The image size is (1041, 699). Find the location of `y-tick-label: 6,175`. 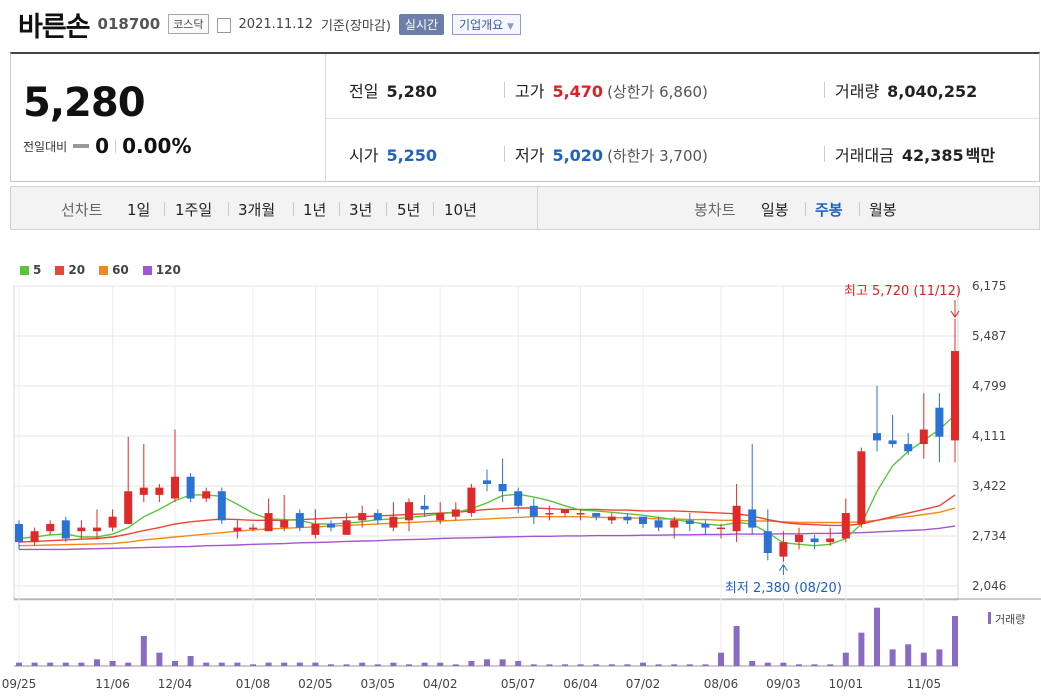

y-tick-label: 6,175 is located at coordinates (989, 286).